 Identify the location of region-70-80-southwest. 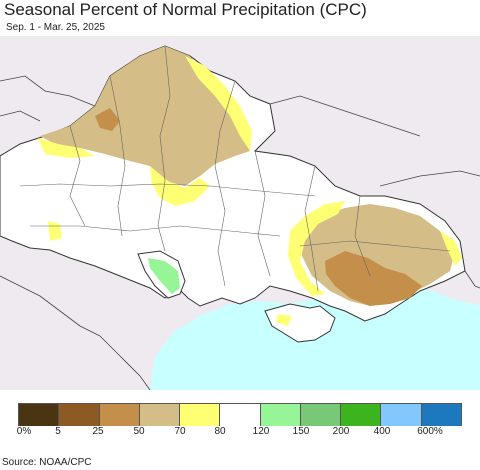
(55, 231).